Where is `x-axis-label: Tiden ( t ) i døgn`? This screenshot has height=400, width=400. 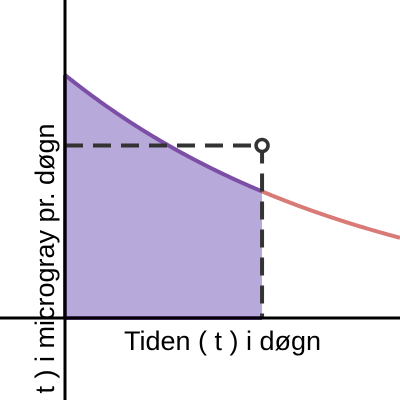 x-axis-label: Tiden ( t ) i døgn is located at coordinates (222, 341).